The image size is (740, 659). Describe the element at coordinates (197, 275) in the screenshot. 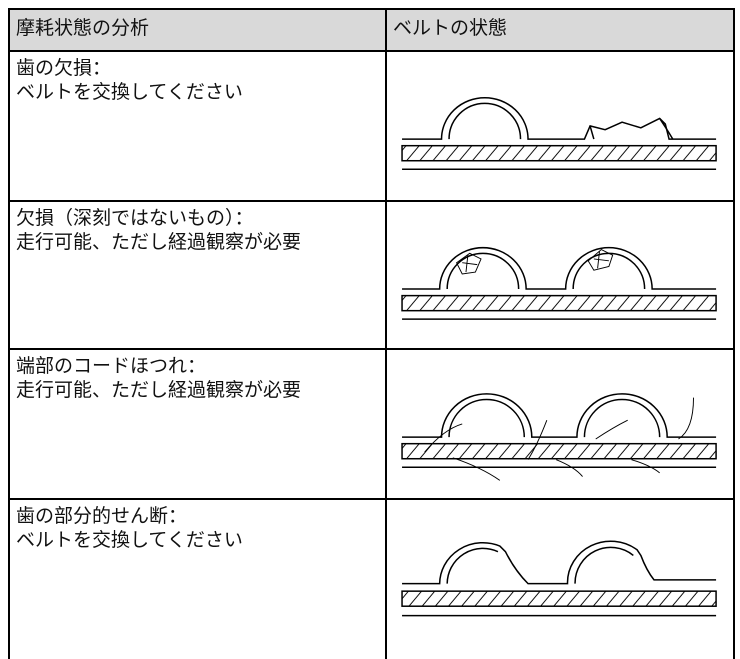

I see `text-cell: 欠損（深刻ではないもの）： 走行可能、ただし経過観察が必要` at that location.